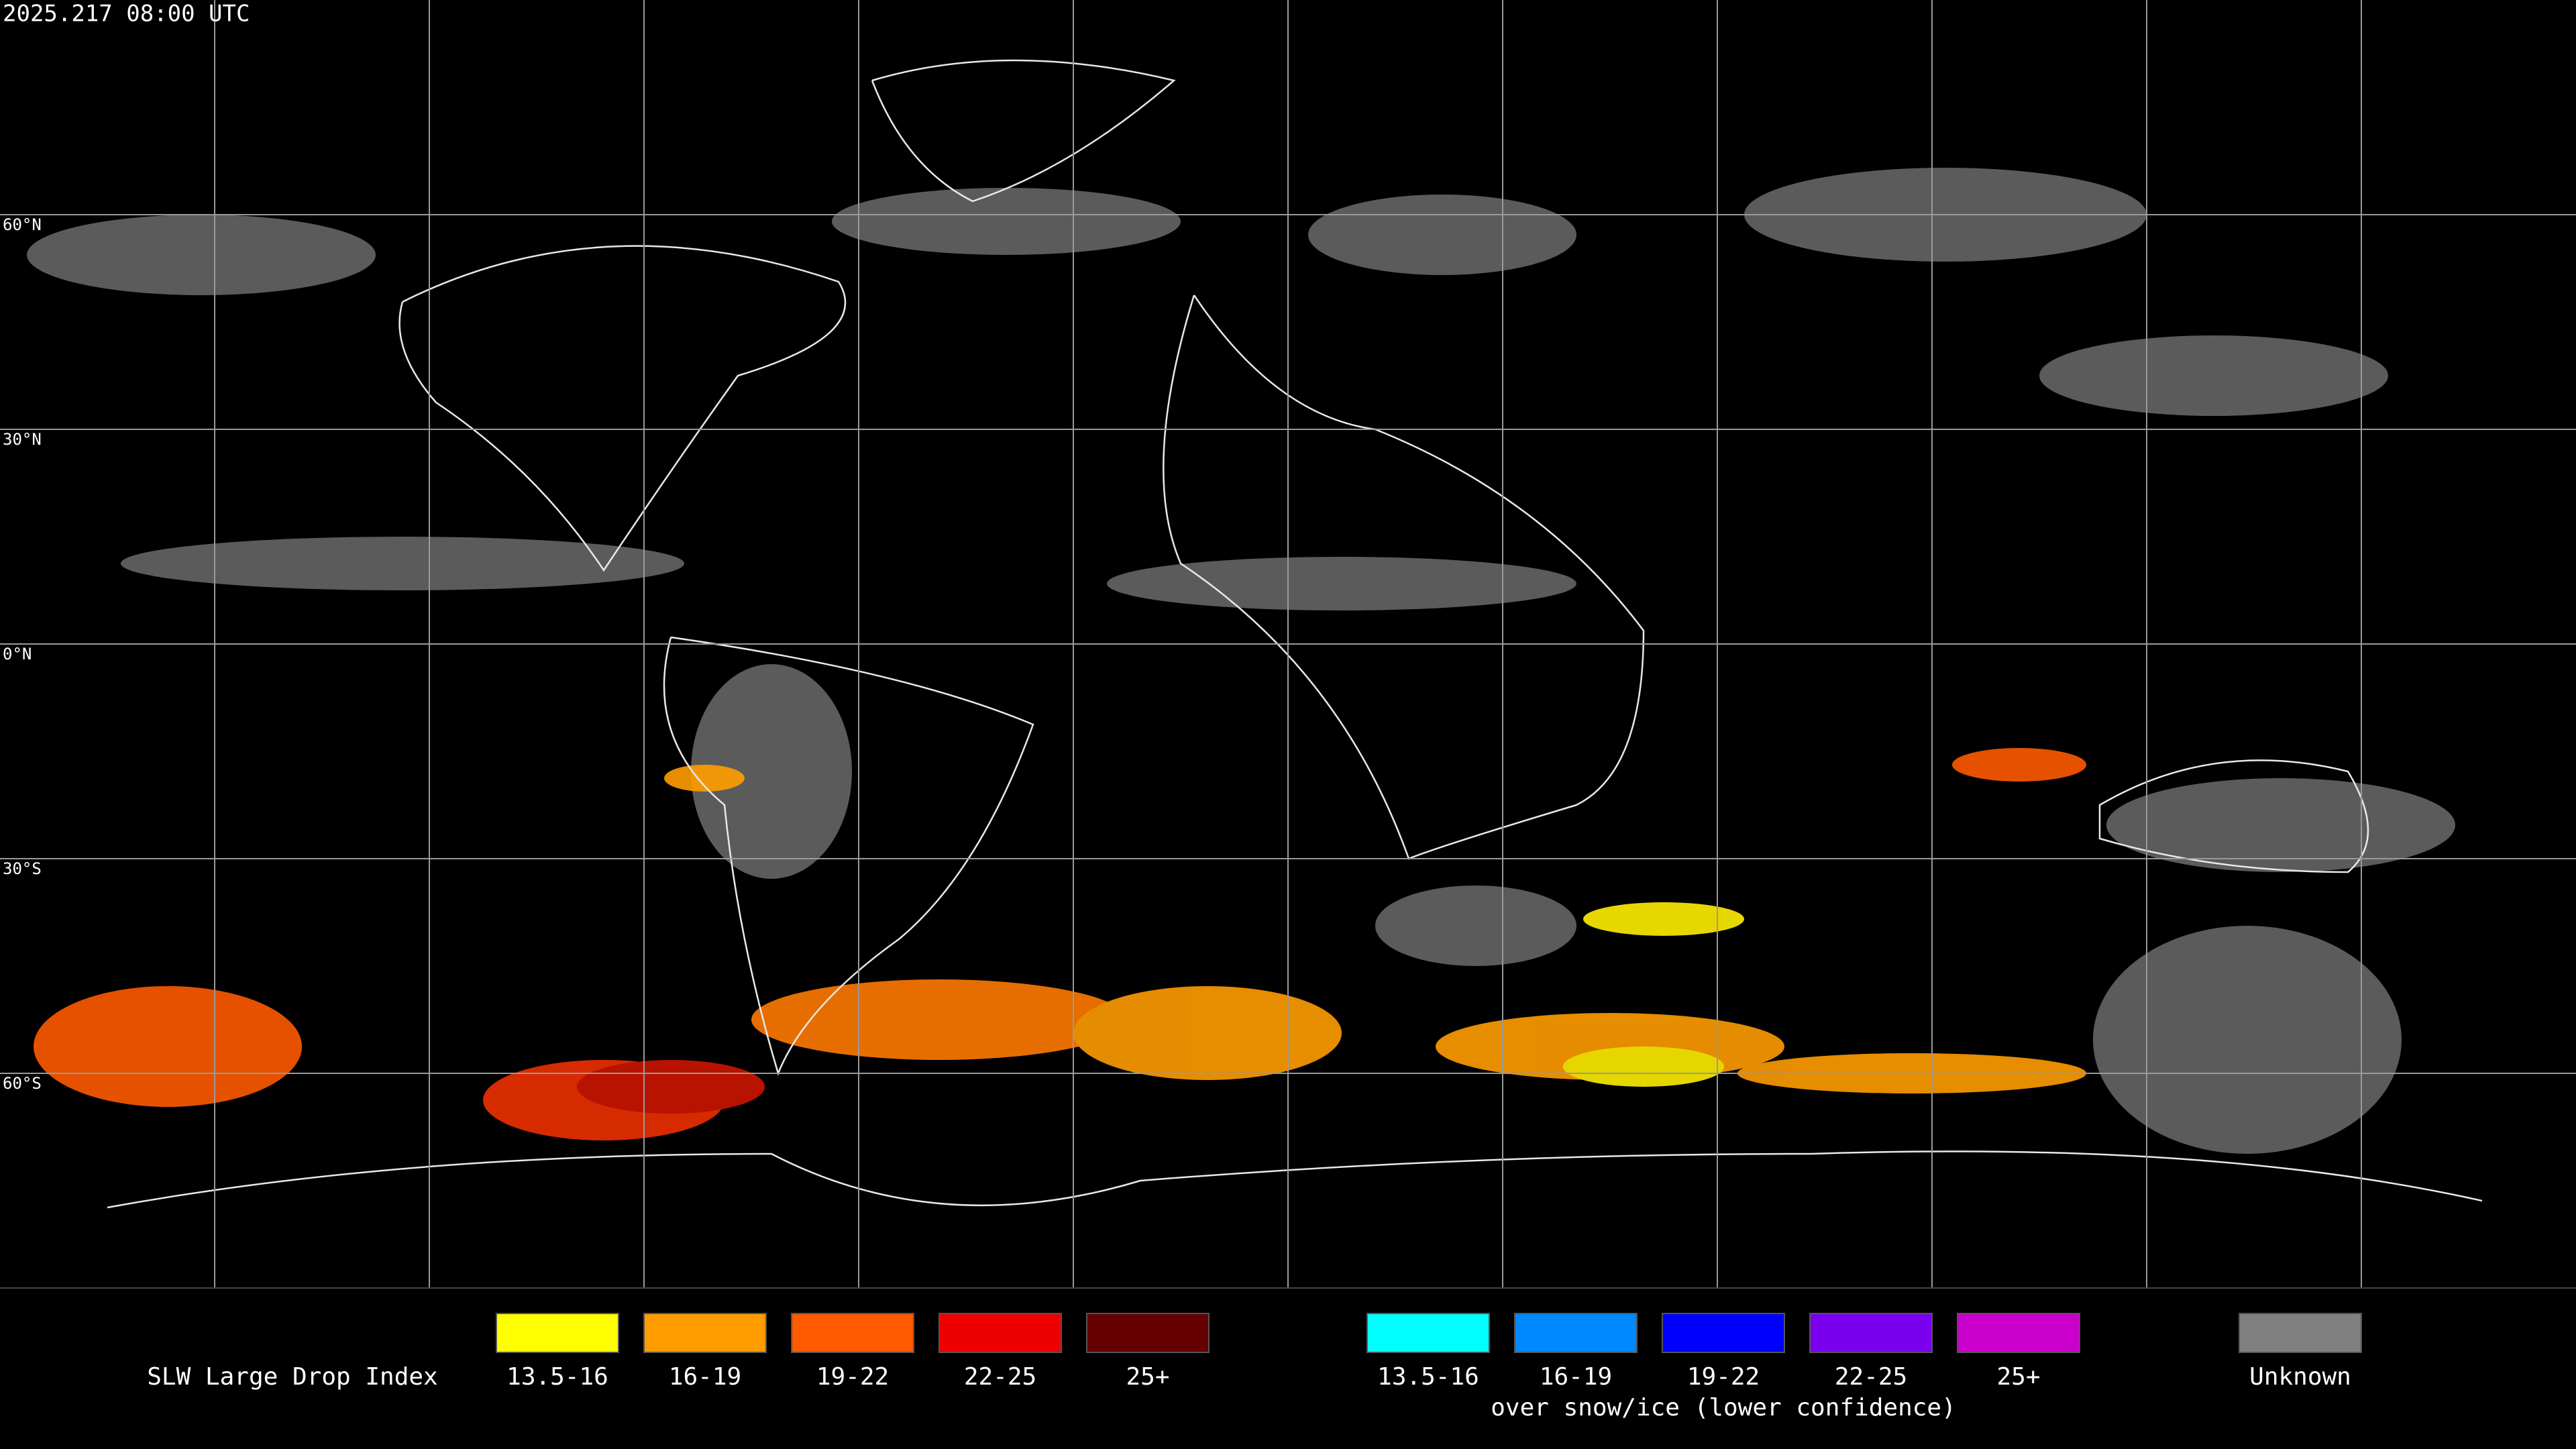 Image resolution: width=2576 pixels, height=1449 pixels. What do you see at coordinates (2300, 1377) in the screenshot?
I see `legend-label: Unknown` at bounding box center [2300, 1377].